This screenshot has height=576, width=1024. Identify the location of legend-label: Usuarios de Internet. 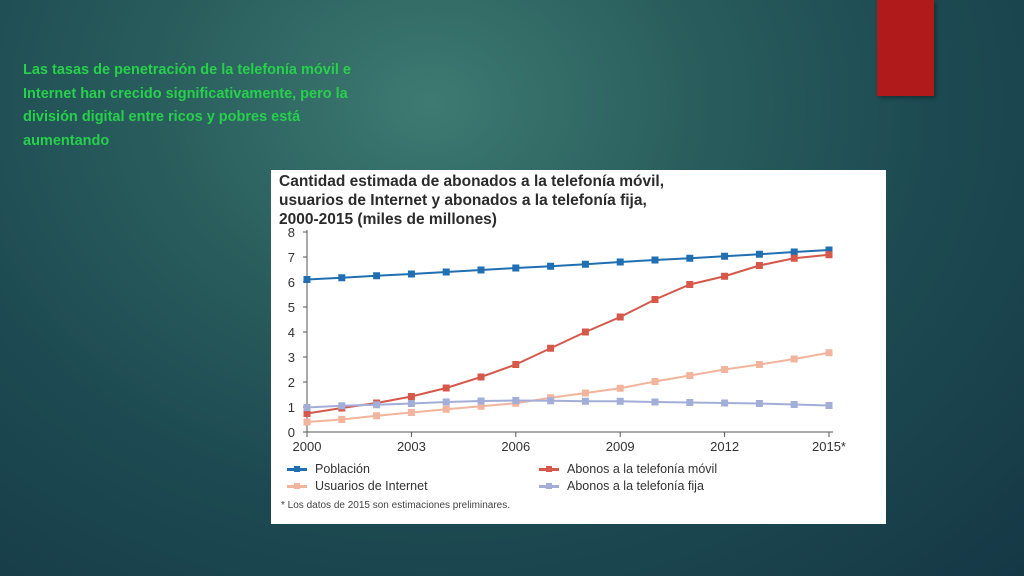
(371, 486).